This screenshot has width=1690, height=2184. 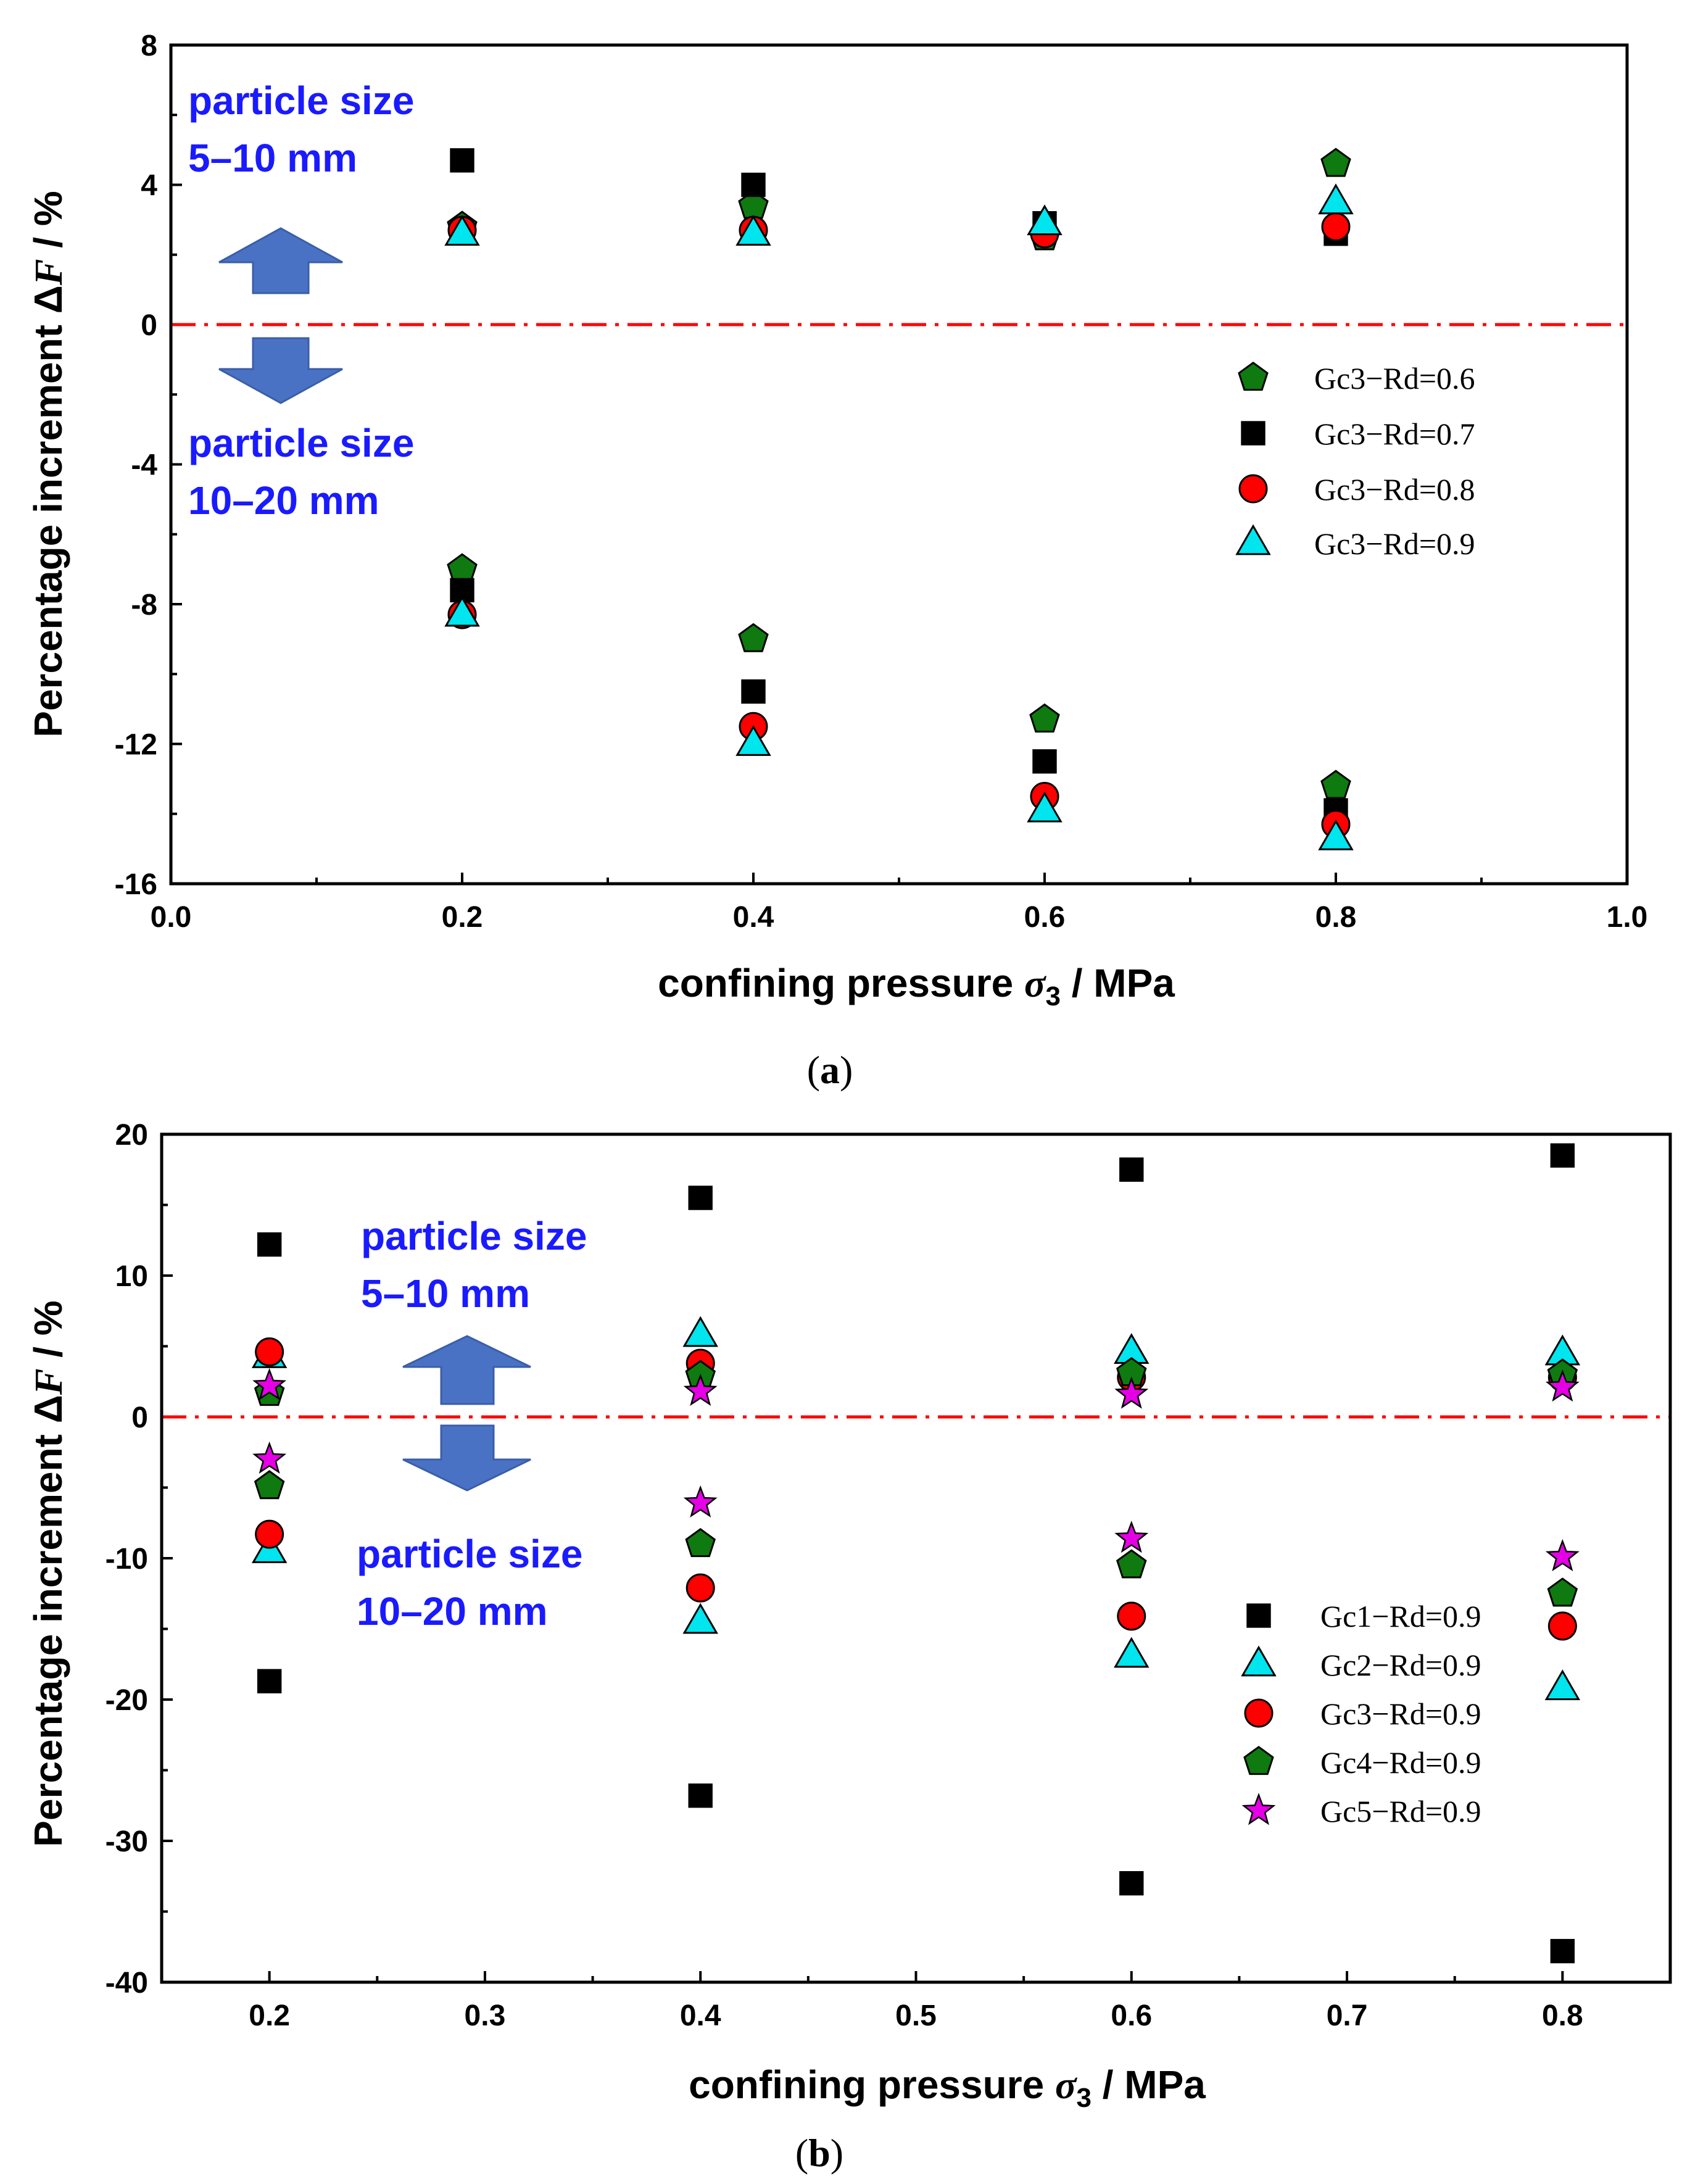 I want to click on panel-a-up-arrow, so click(x=281, y=260).